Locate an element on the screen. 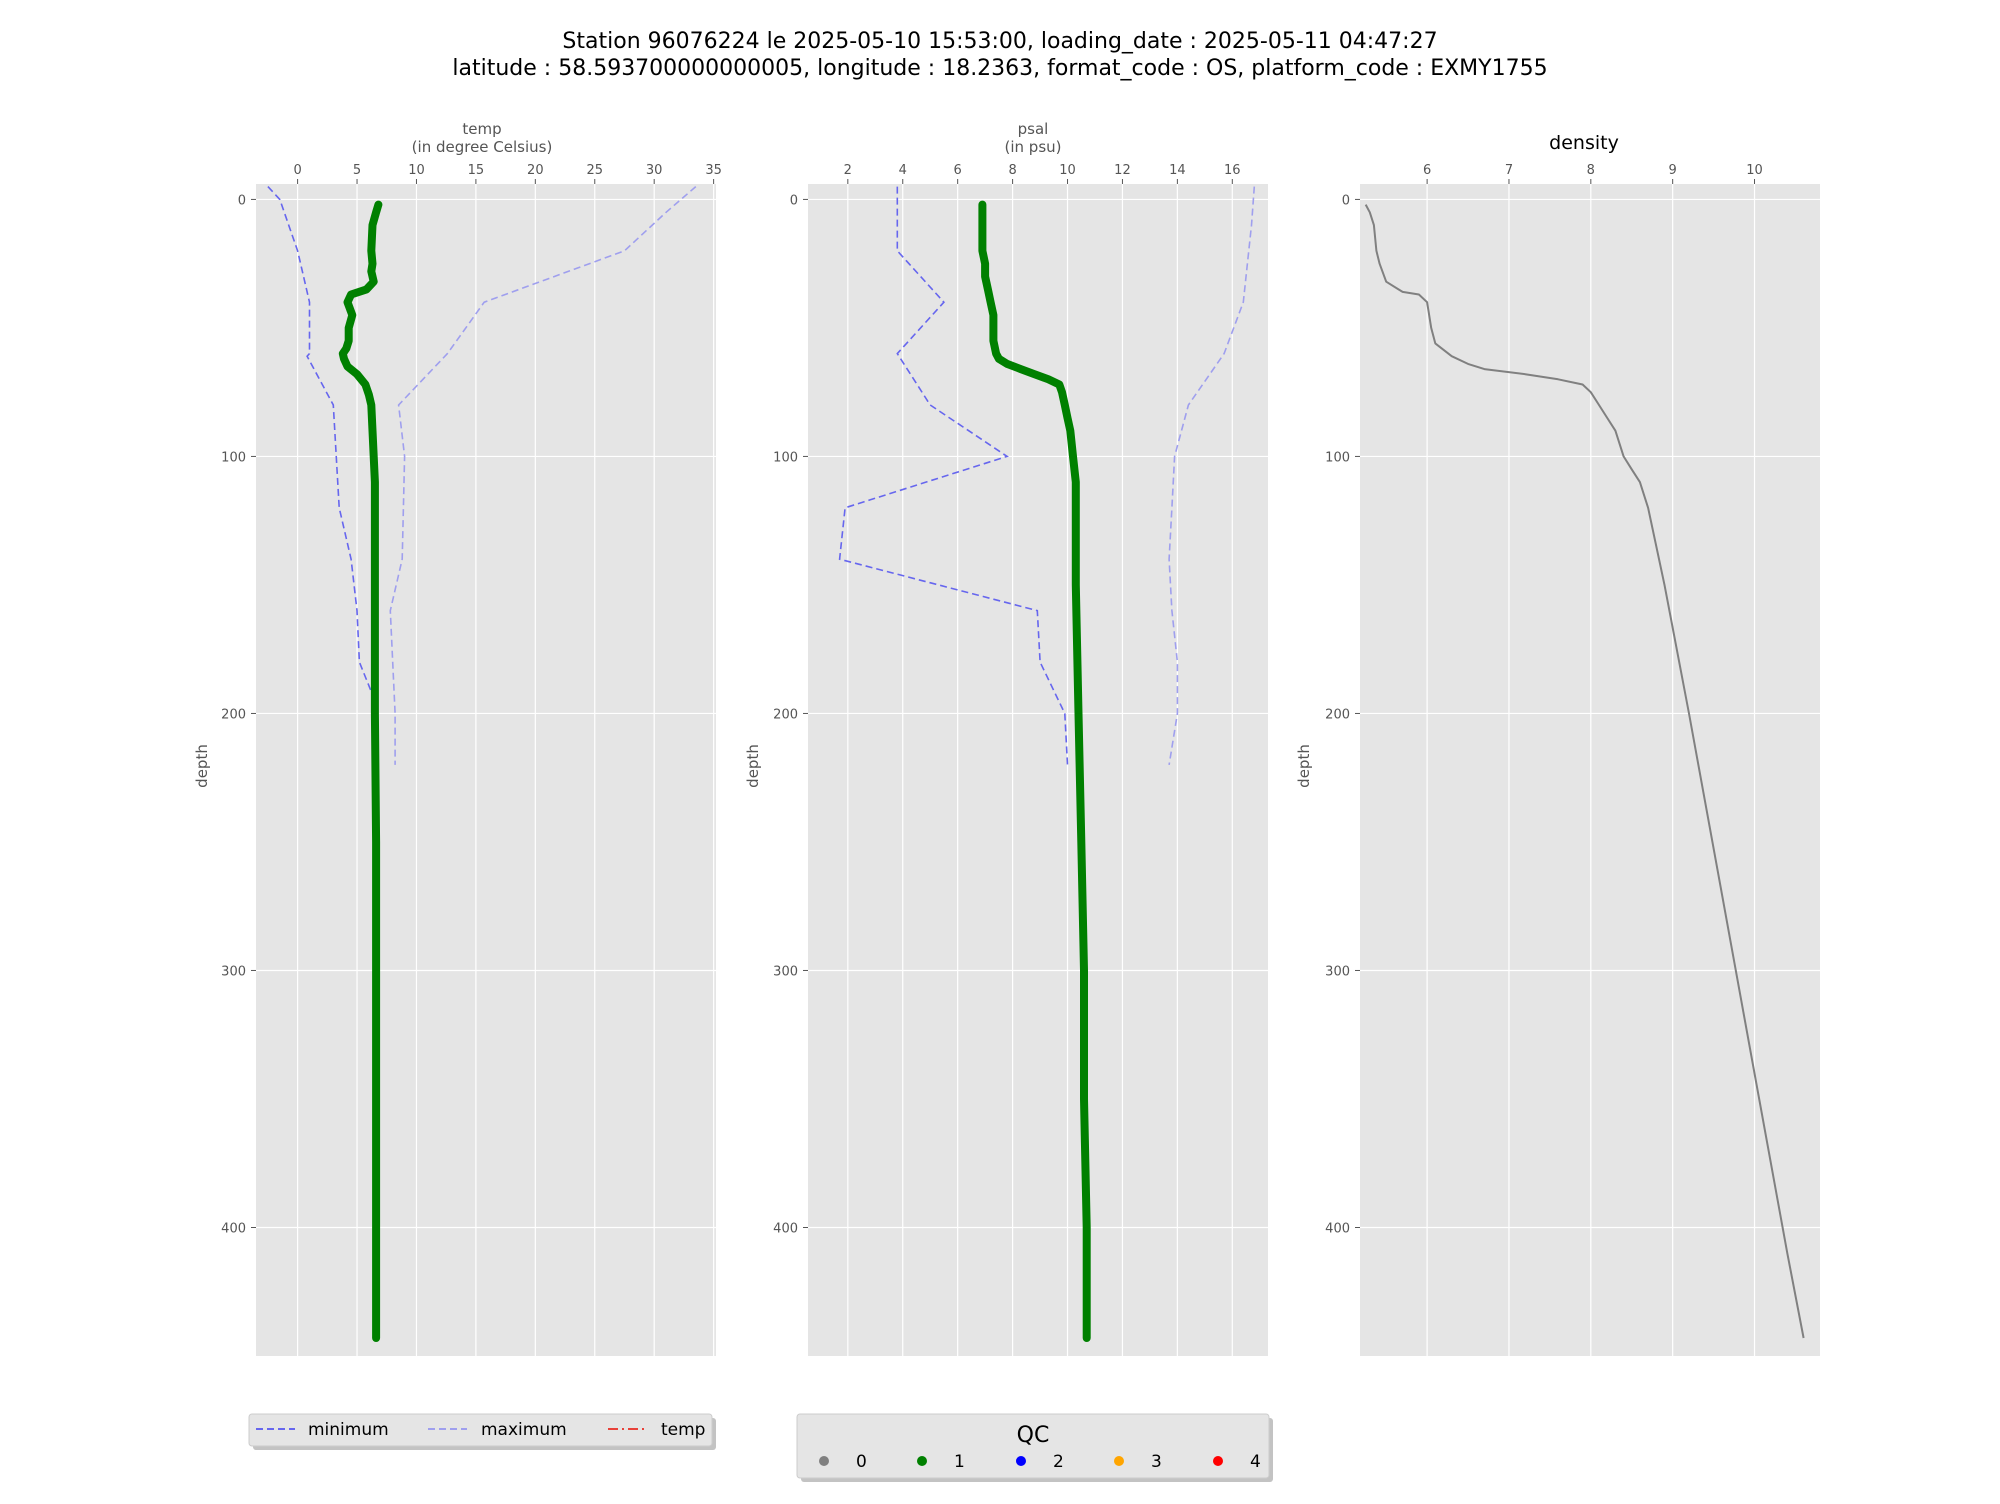 This screenshot has height=1504, width=2000. qc-label-3: 3 is located at coordinates (1156, 1462).